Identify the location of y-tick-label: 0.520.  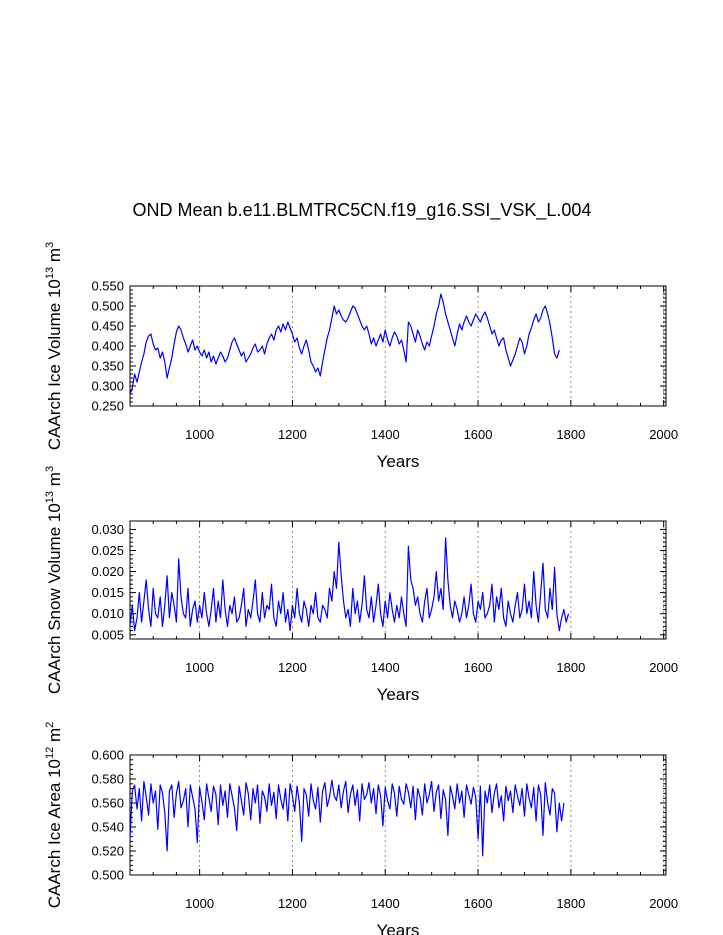
(107, 851).